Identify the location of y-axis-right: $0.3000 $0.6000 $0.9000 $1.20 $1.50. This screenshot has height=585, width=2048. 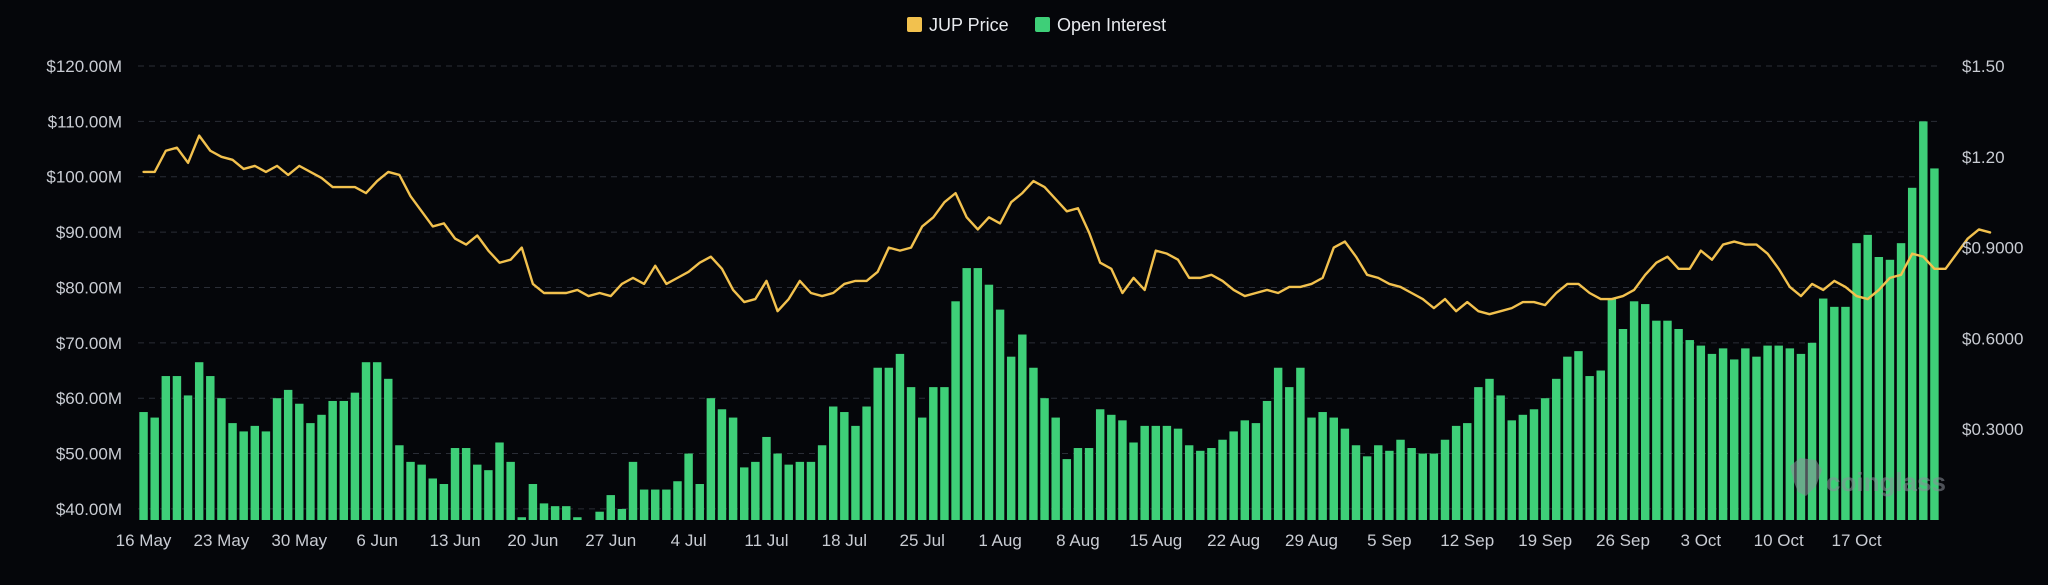
(1992, 248).